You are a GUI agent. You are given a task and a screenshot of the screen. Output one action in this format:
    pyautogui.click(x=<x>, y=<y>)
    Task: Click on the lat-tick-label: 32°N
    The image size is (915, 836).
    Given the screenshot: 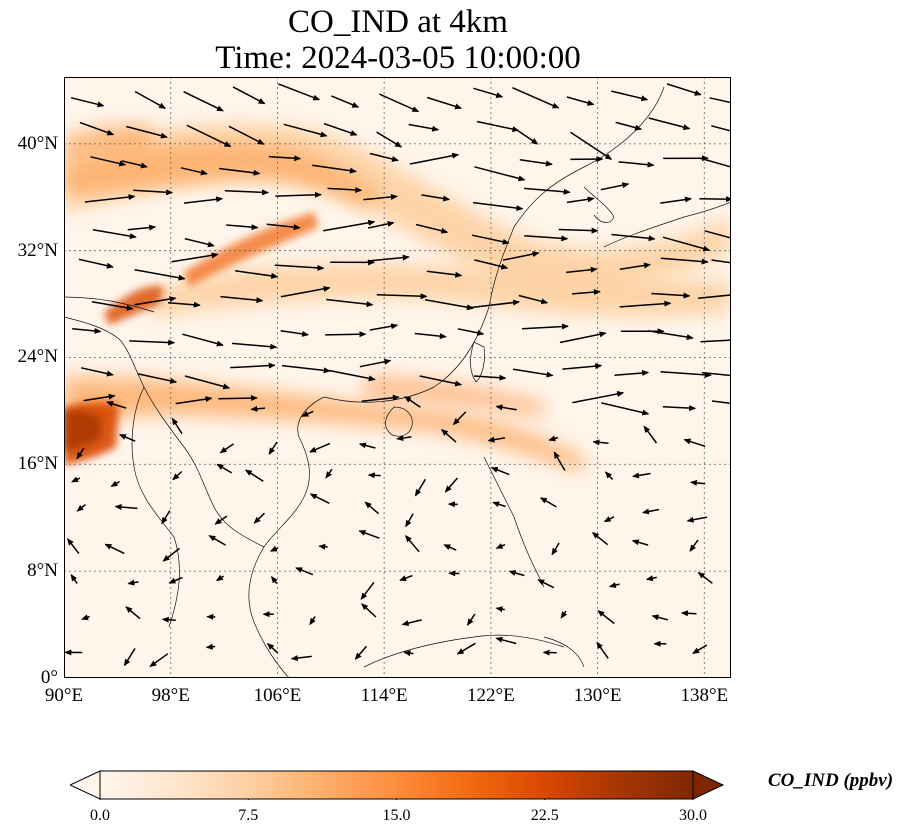 What is the action you would take?
    pyautogui.click(x=37, y=250)
    